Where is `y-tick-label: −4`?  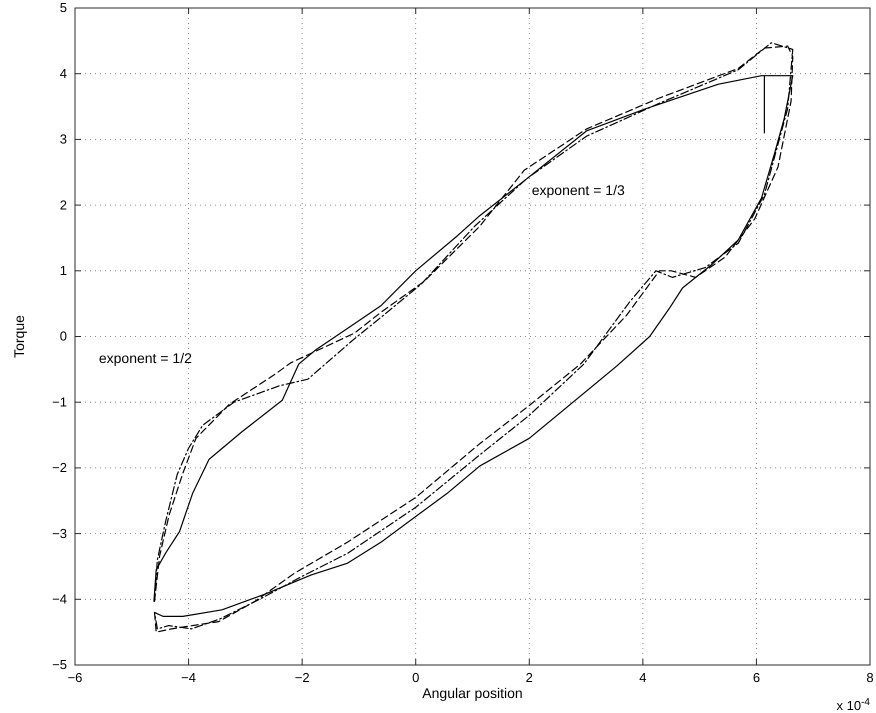 y-tick-label: −4 is located at coordinates (59, 598).